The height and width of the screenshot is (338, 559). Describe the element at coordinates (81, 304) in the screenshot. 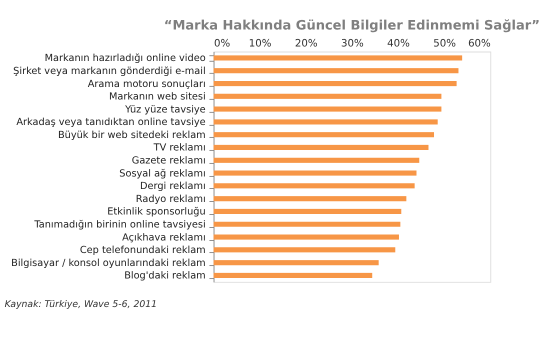

I see `text: Kaynak: Türkiye, Wave 5-6, 2011` at that location.